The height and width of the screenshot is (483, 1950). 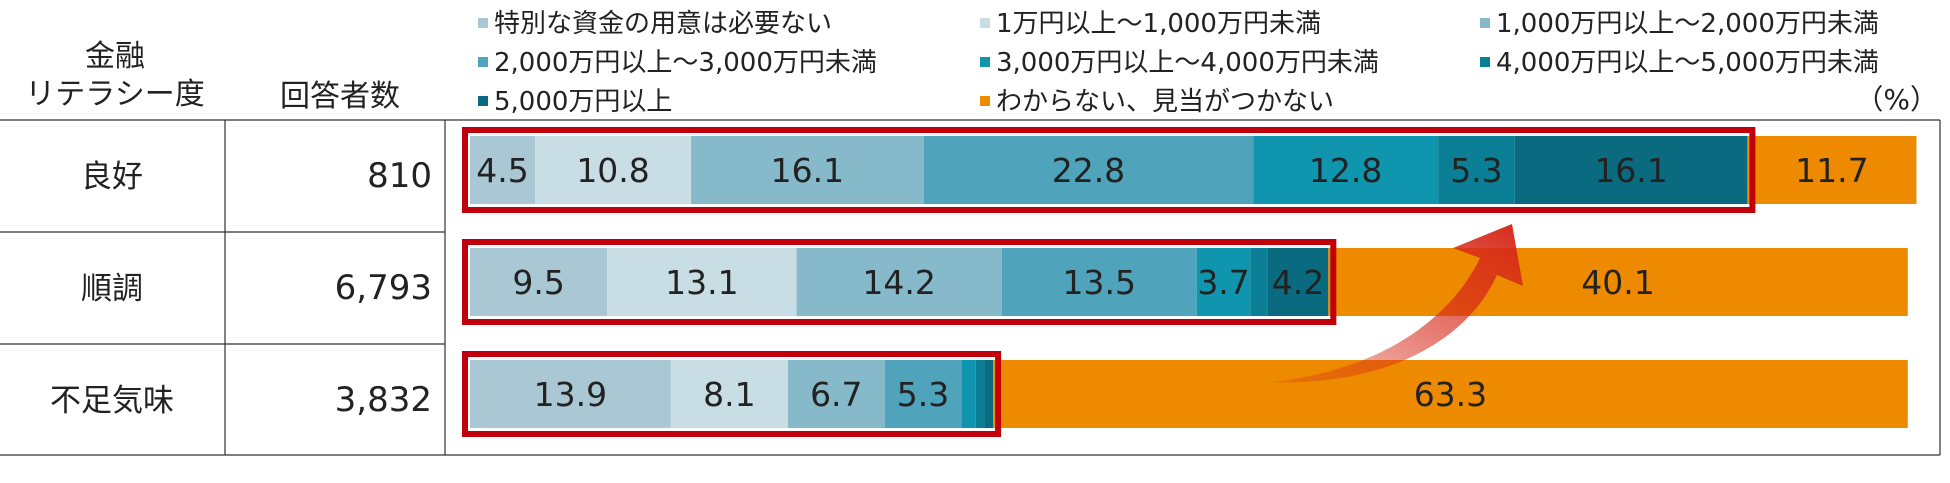 What do you see at coordinates (115, 94) in the screenshot?
I see `literacy-header-line2: リテラシー度` at bounding box center [115, 94].